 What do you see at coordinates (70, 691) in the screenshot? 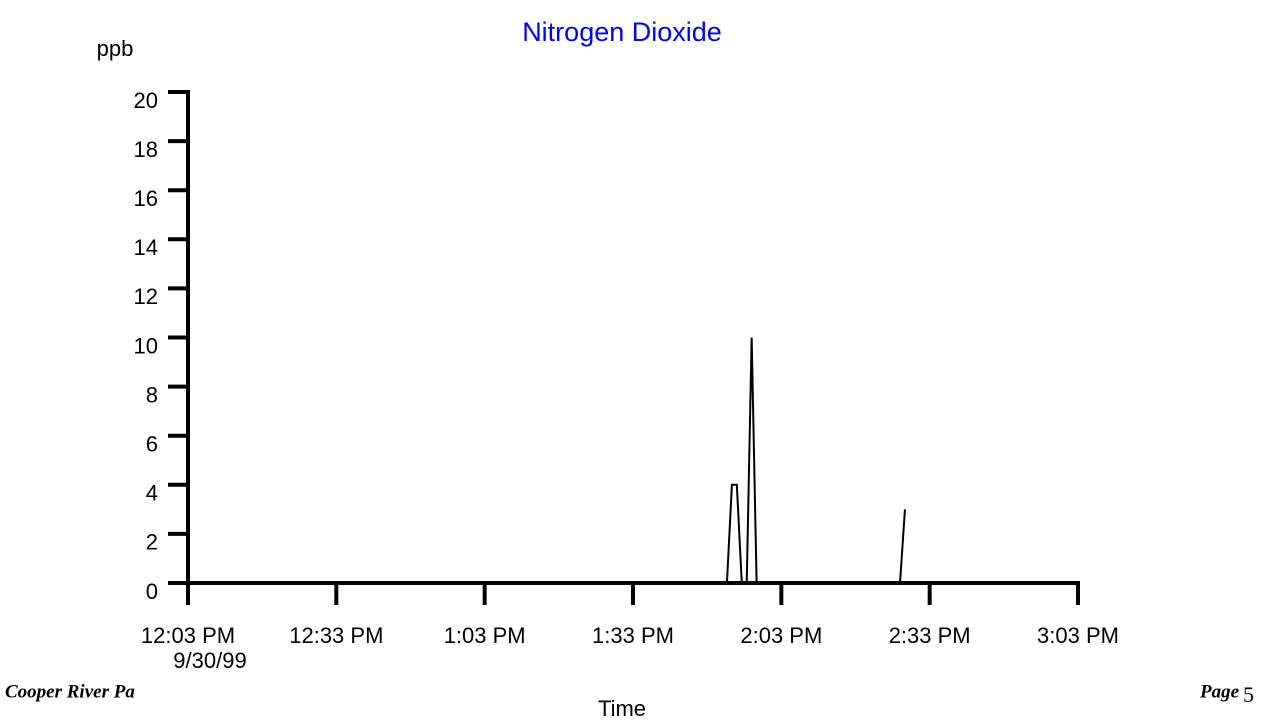
I see `footer-left: Cooper River Pa` at bounding box center [70, 691].